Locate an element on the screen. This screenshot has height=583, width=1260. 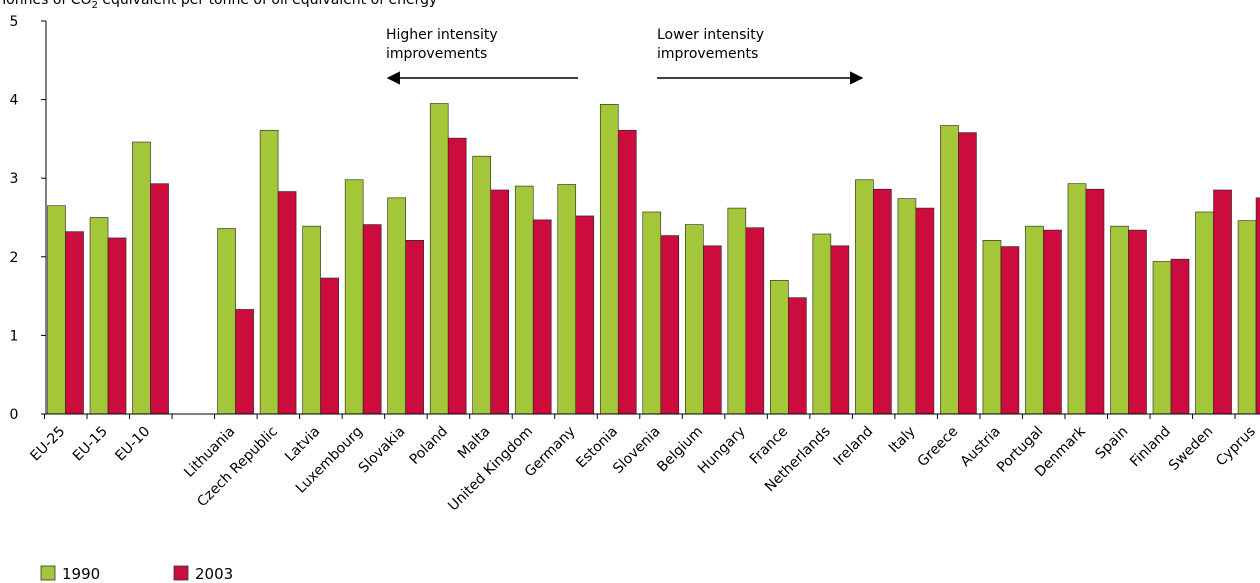
y-tick-label: 0 is located at coordinates (14, 415).